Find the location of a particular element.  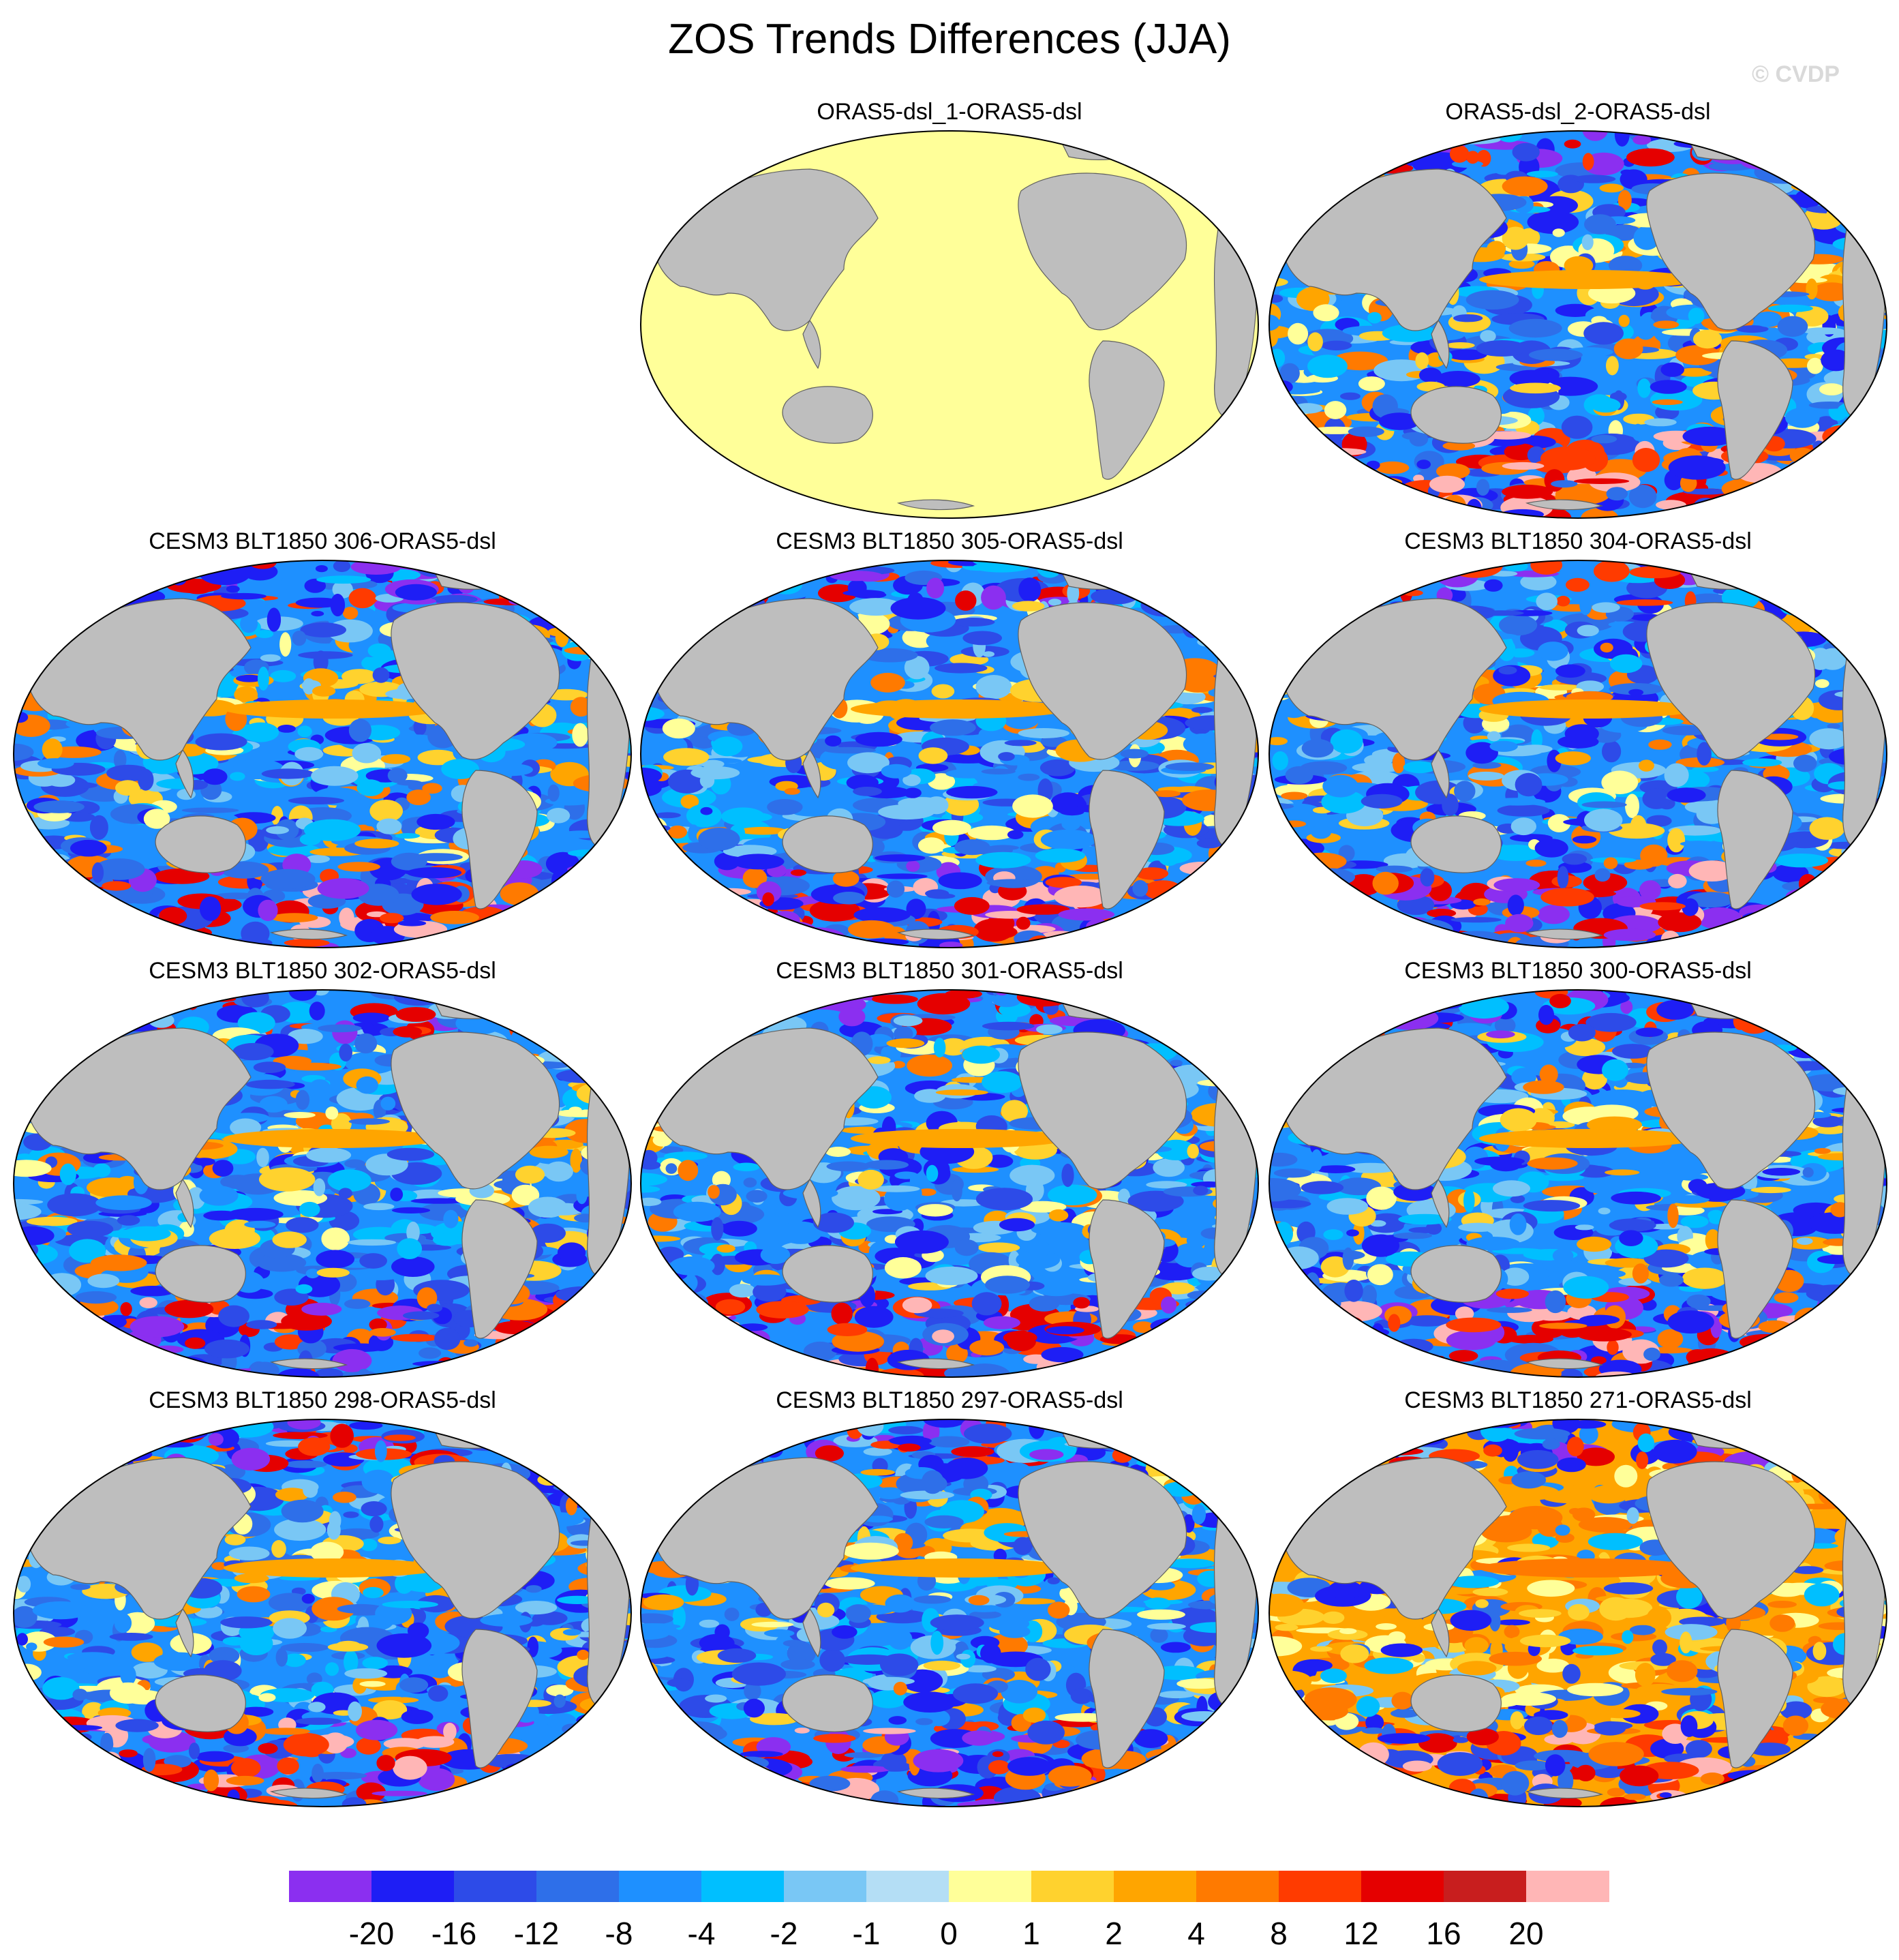

map-projection is located at coordinates (322, 1183).